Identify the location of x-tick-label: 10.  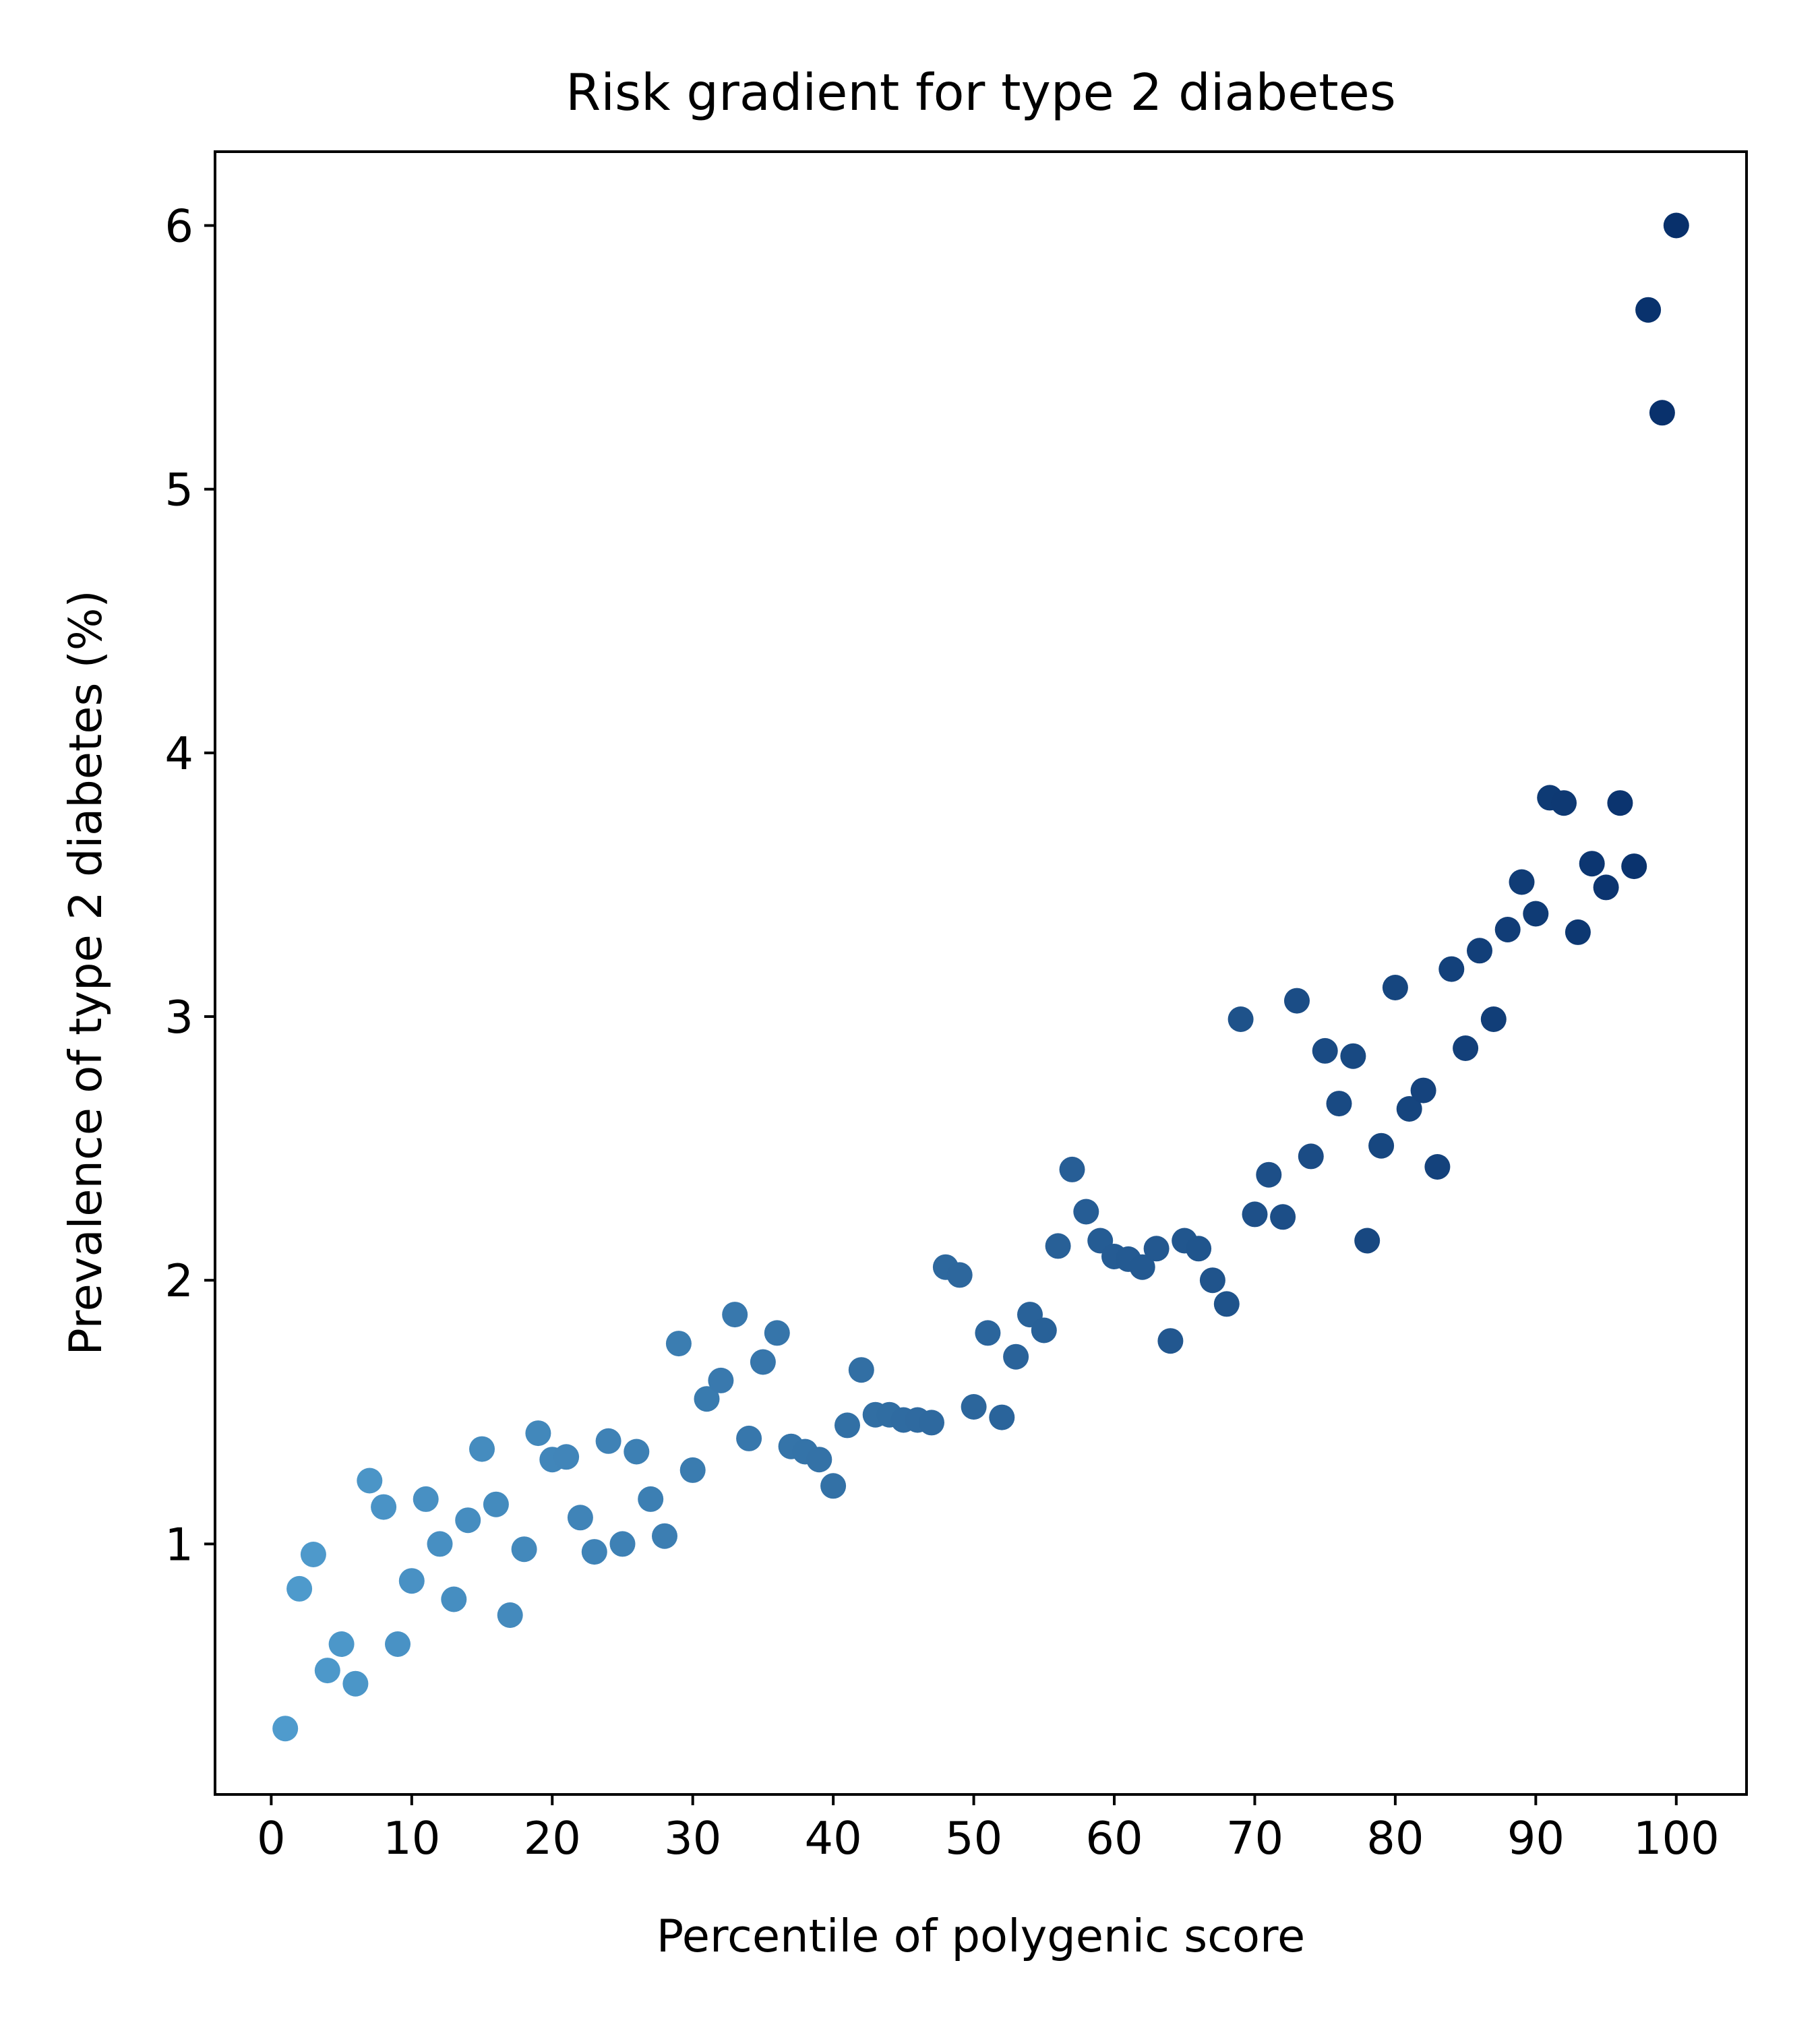
(411, 1838).